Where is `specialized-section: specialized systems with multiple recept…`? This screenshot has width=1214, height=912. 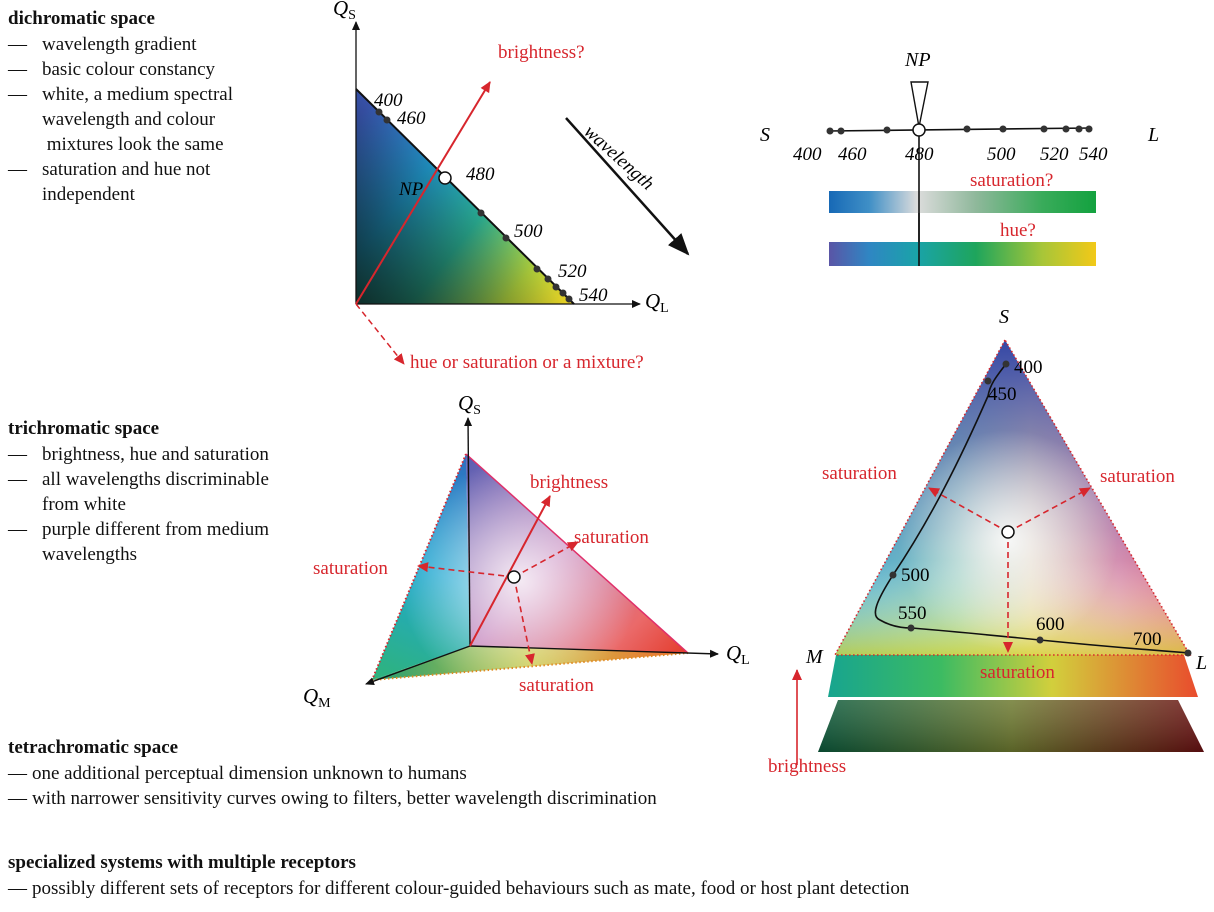
specialized-section: specialized systems with multiple recept… is located at coordinates (458, 876).